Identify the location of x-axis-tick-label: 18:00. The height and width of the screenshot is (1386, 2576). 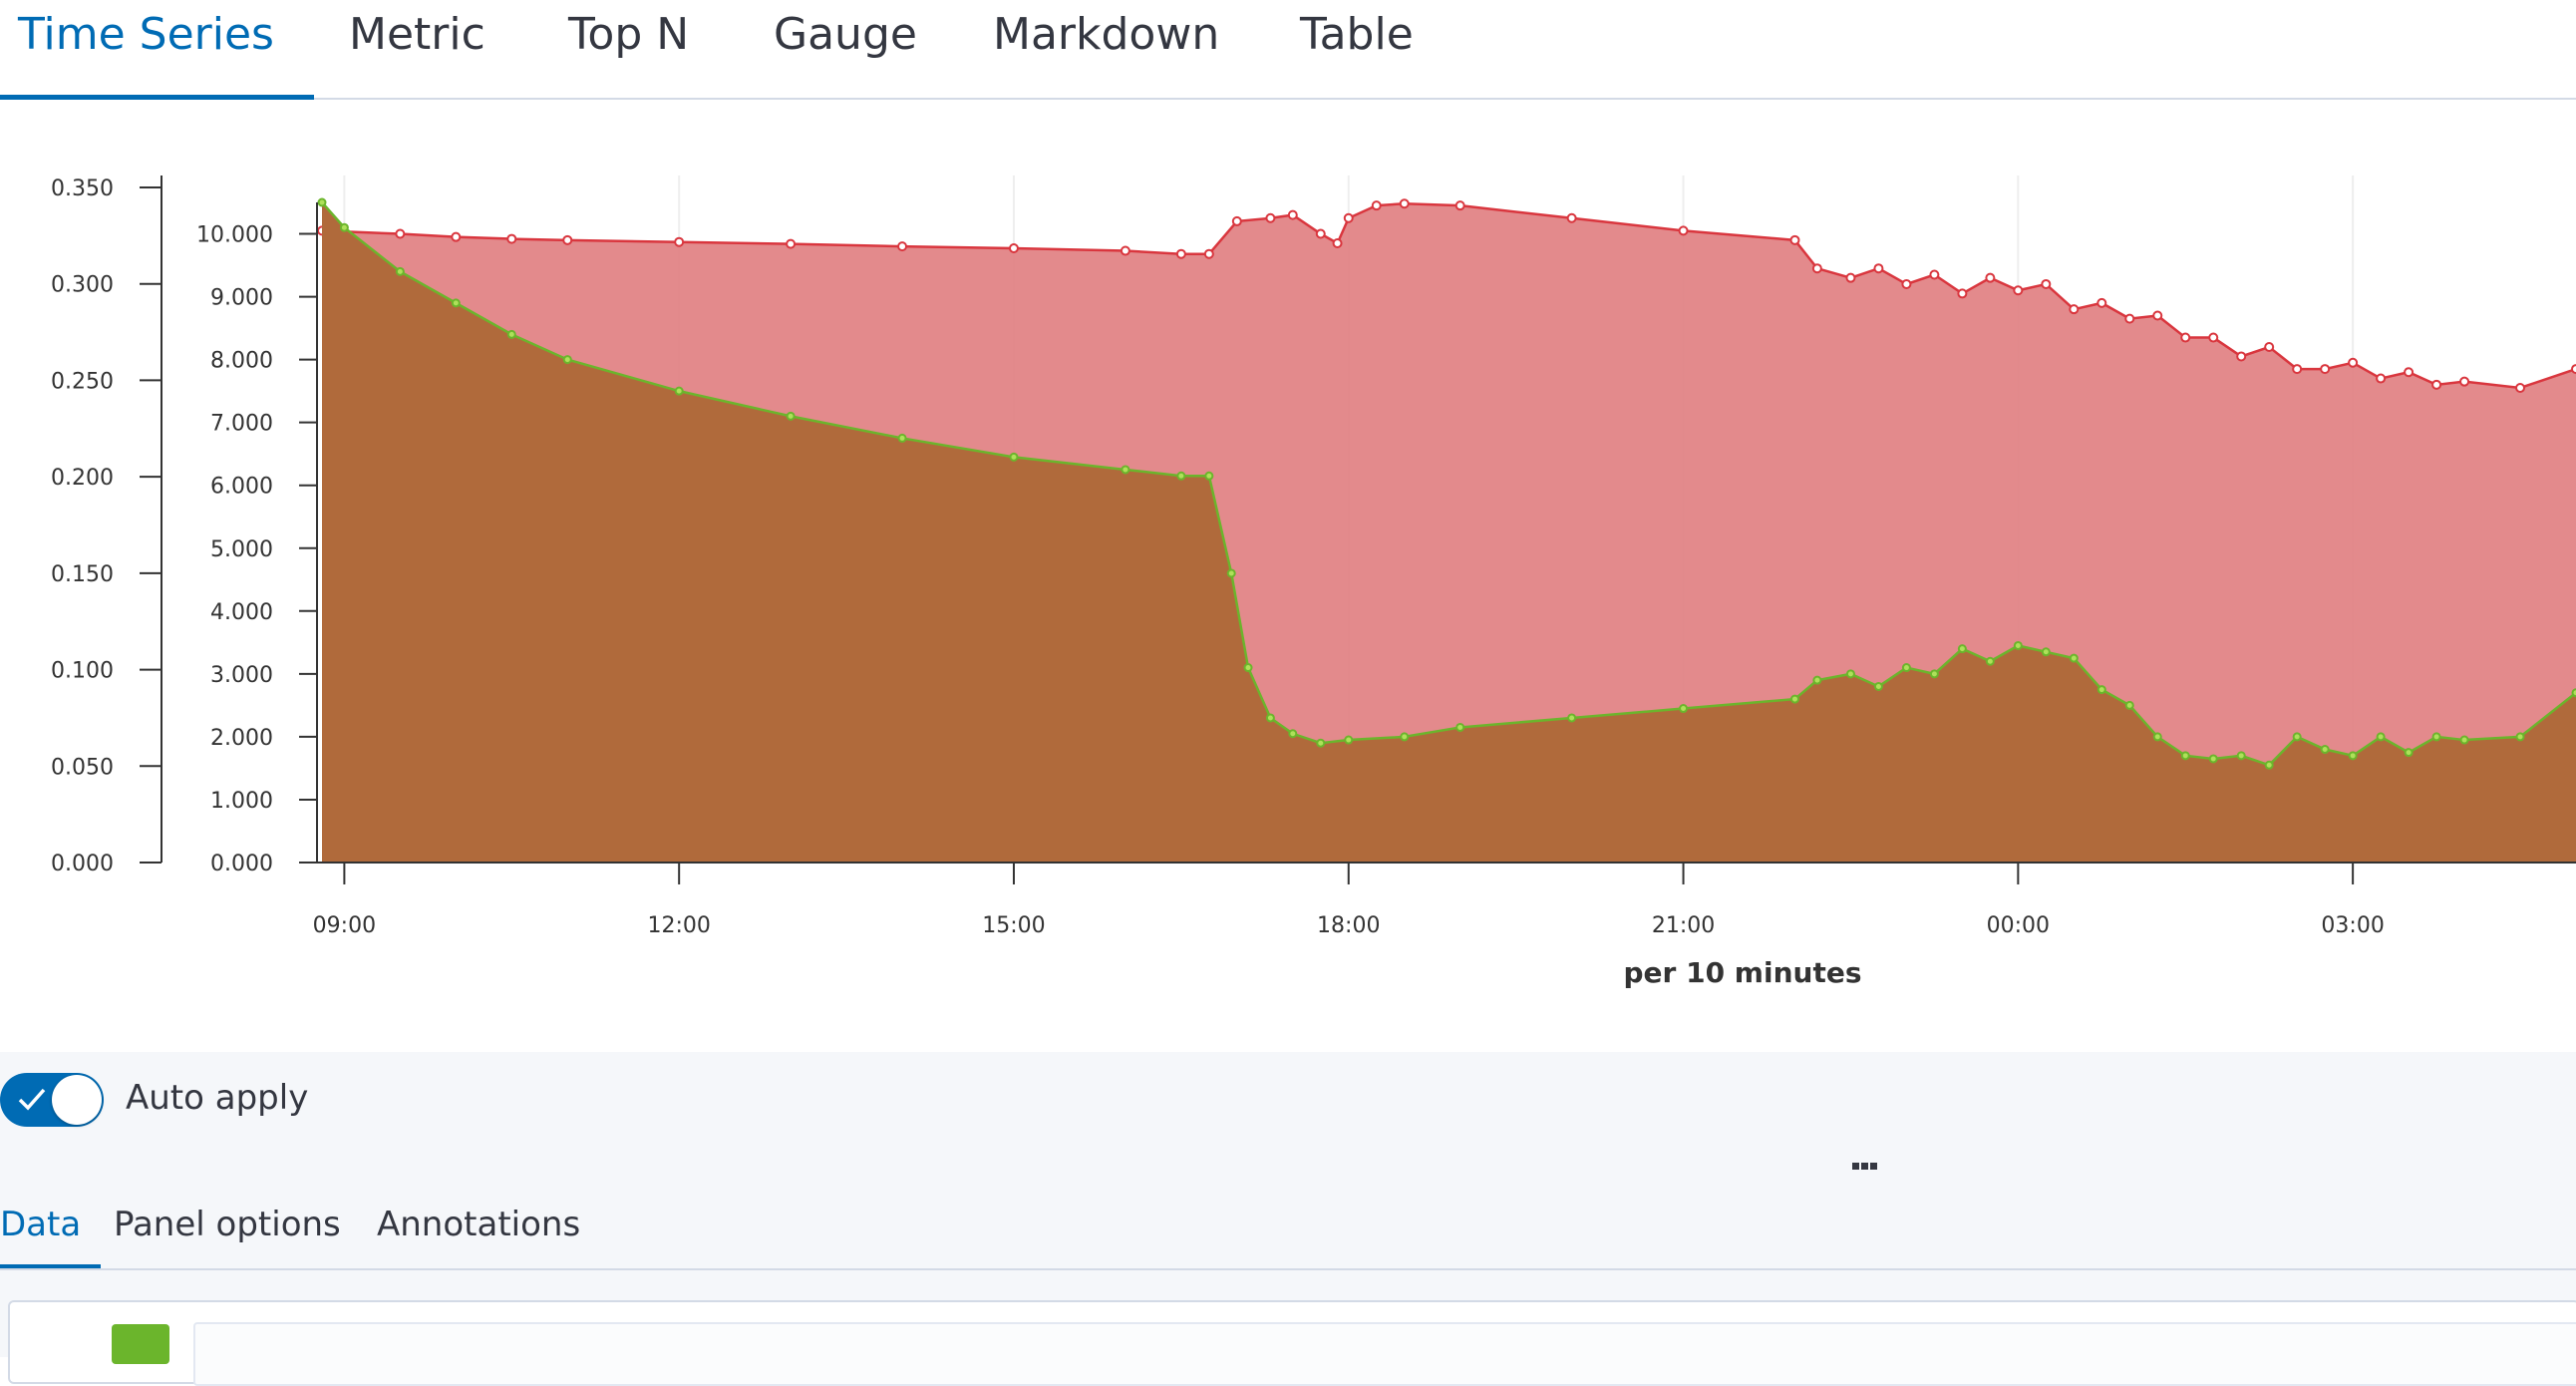
(1348, 925).